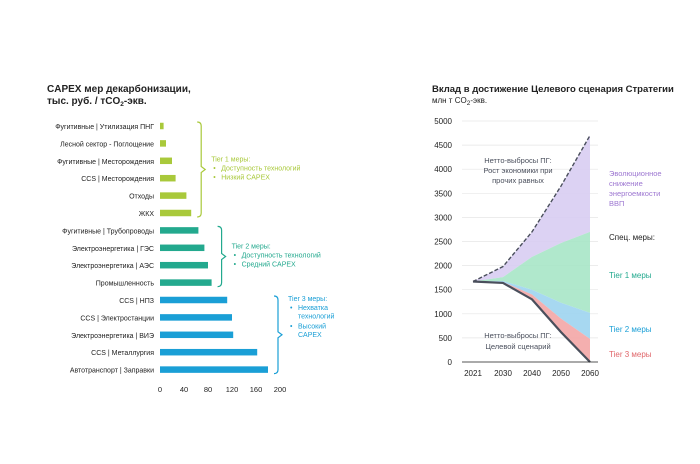  I want to click on label-netto-growth: Рост экономики при, so click(517, 170).